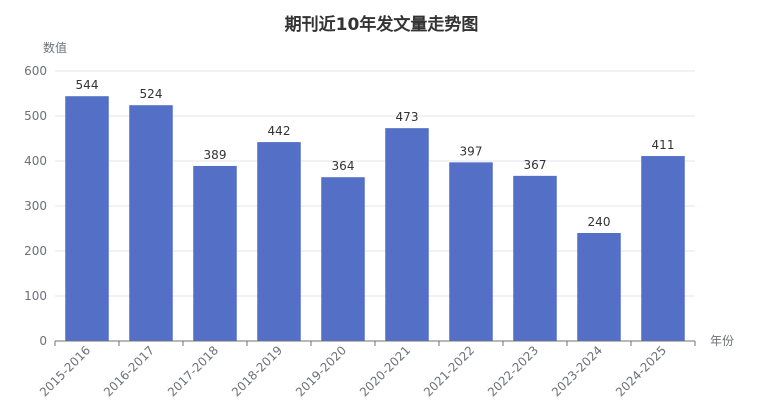 The image size is (763, 411). I want to click on x-axis-title: 年份, so click(722, 341).